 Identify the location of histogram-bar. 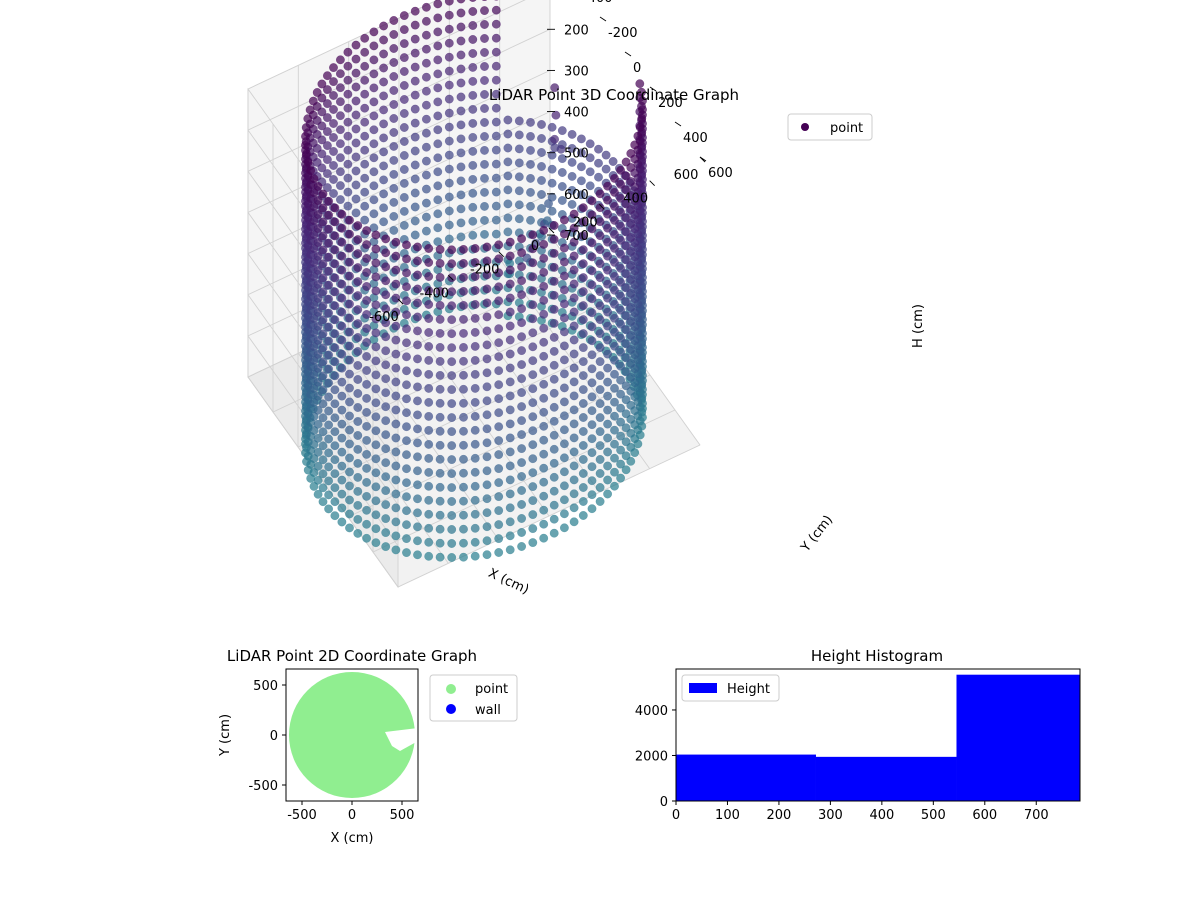
(1018, 737).